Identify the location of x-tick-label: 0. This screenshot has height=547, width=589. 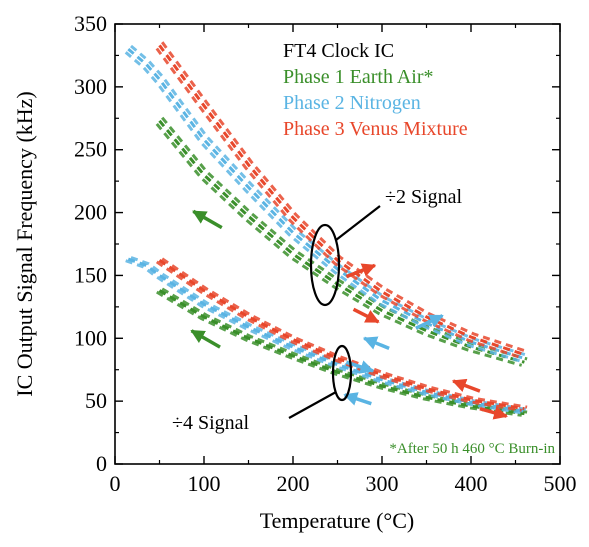
(115, 483).